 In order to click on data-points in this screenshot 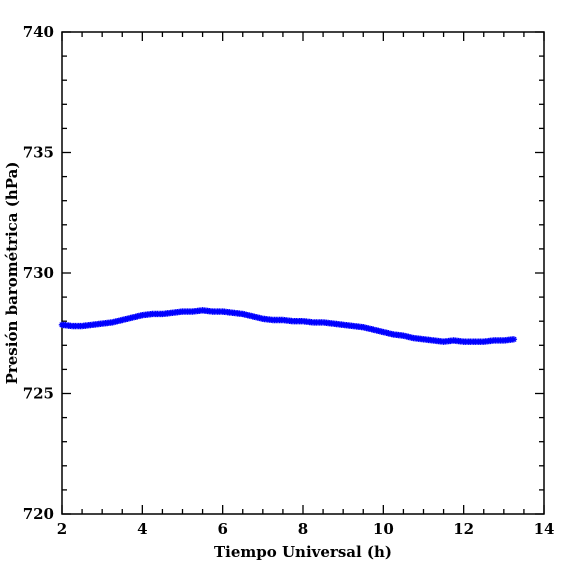, I will do `click(288, 326)`.